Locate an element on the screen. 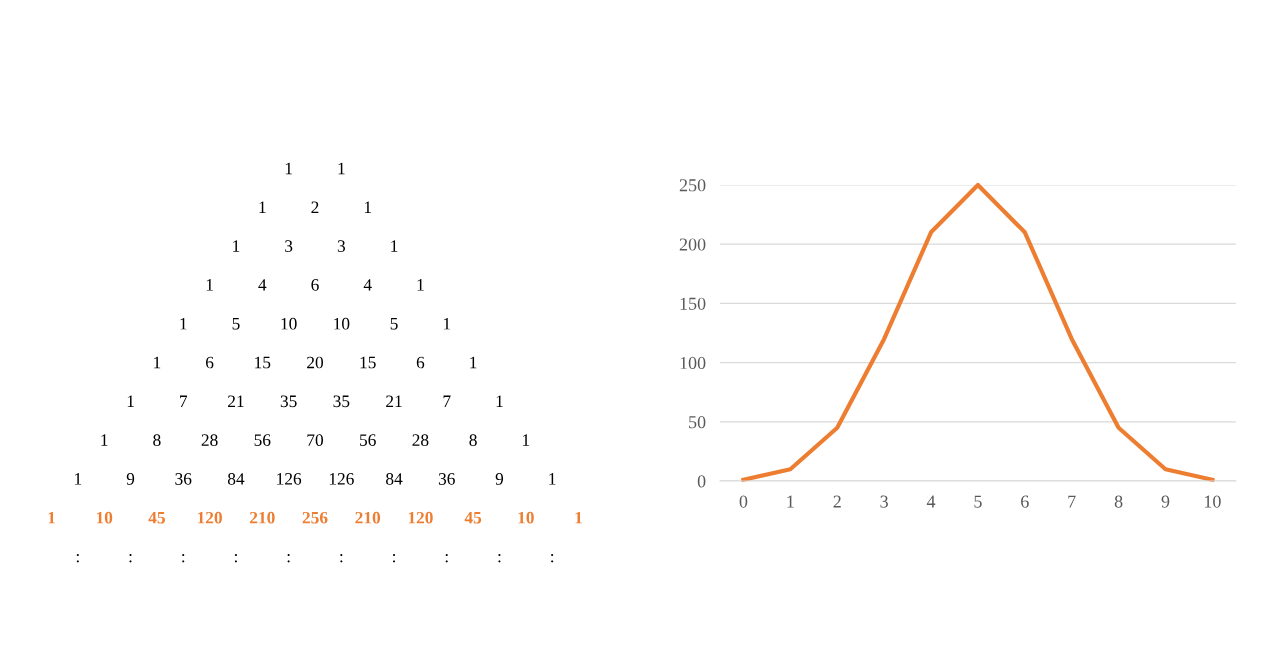 The height and width of the screenshot is (670, 1280). text: 1 1 is located at coordinates (315, 168).